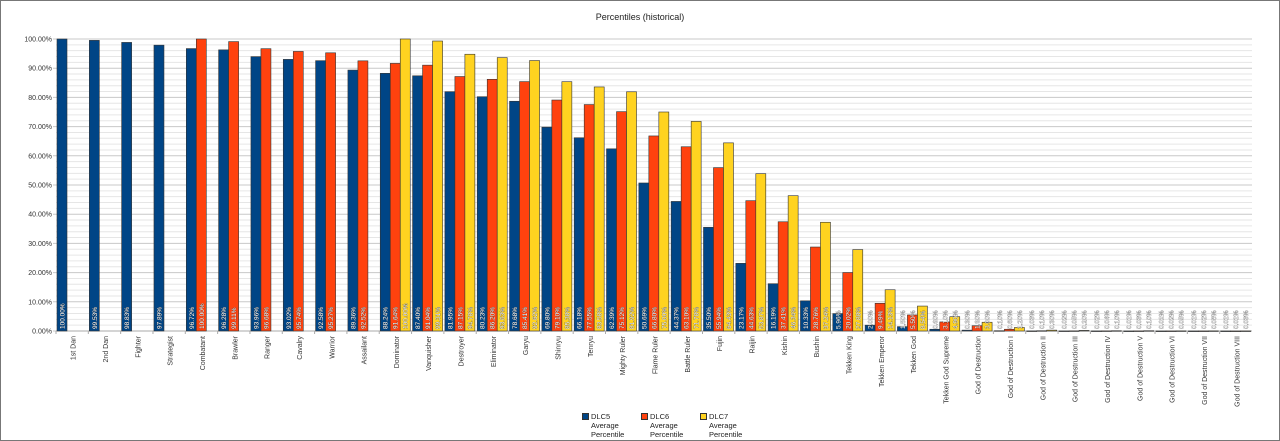  I want to click on legend-swatch-dlc7, so click(703, 416).